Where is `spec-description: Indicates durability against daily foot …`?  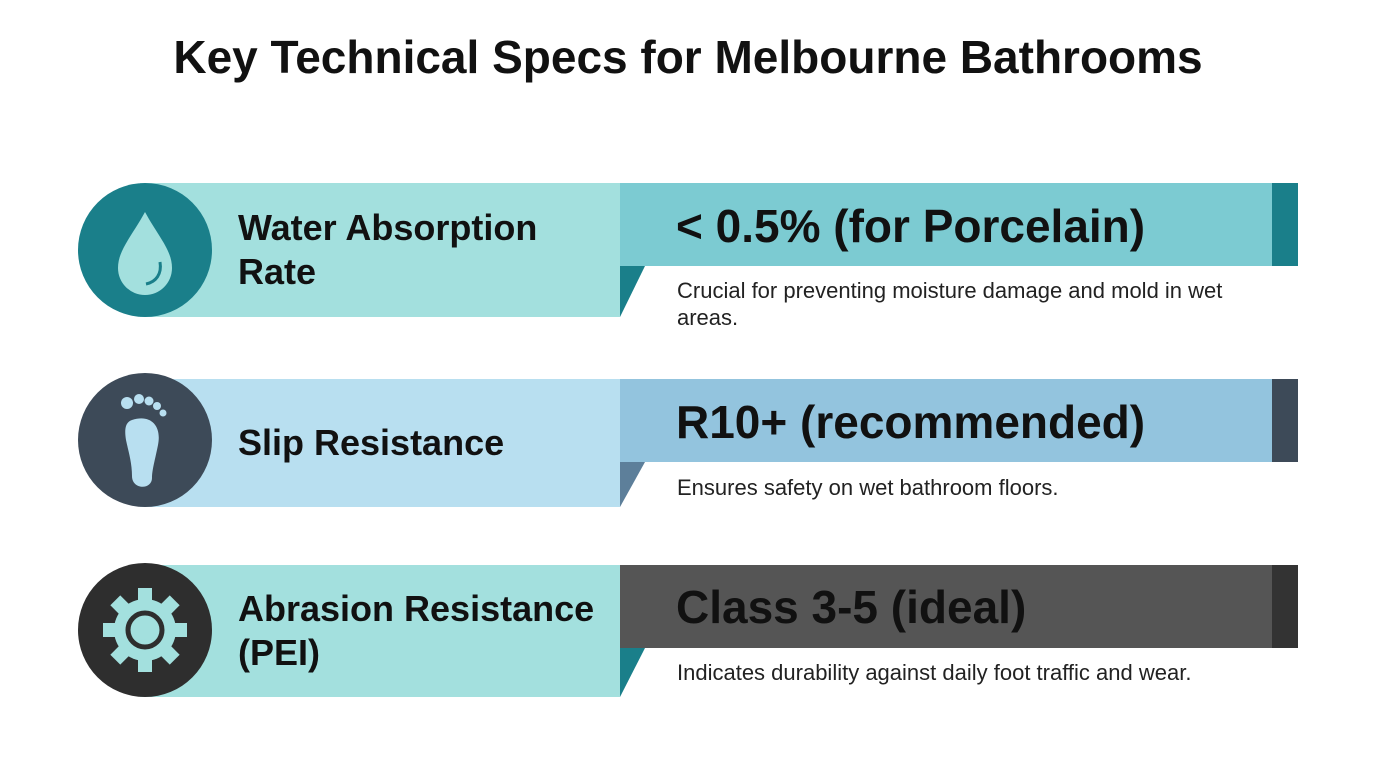 spec-description: Indicates durability against daily foot … is located at coordinates (934, 672).